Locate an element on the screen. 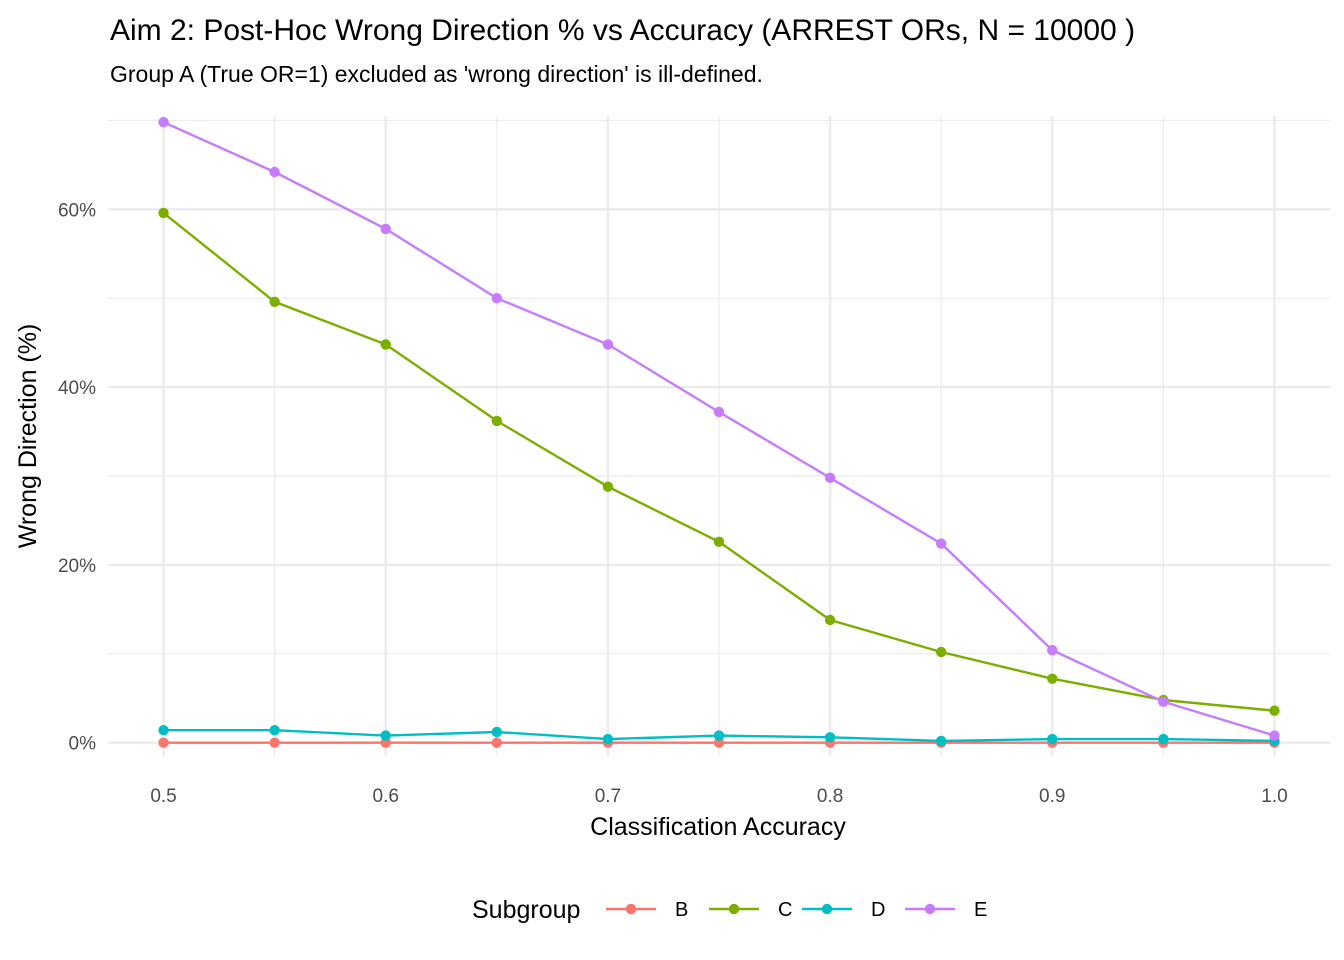 This screenshot has width=1344, height=960. legend-item-D: D is located at coordinates (843, 910).